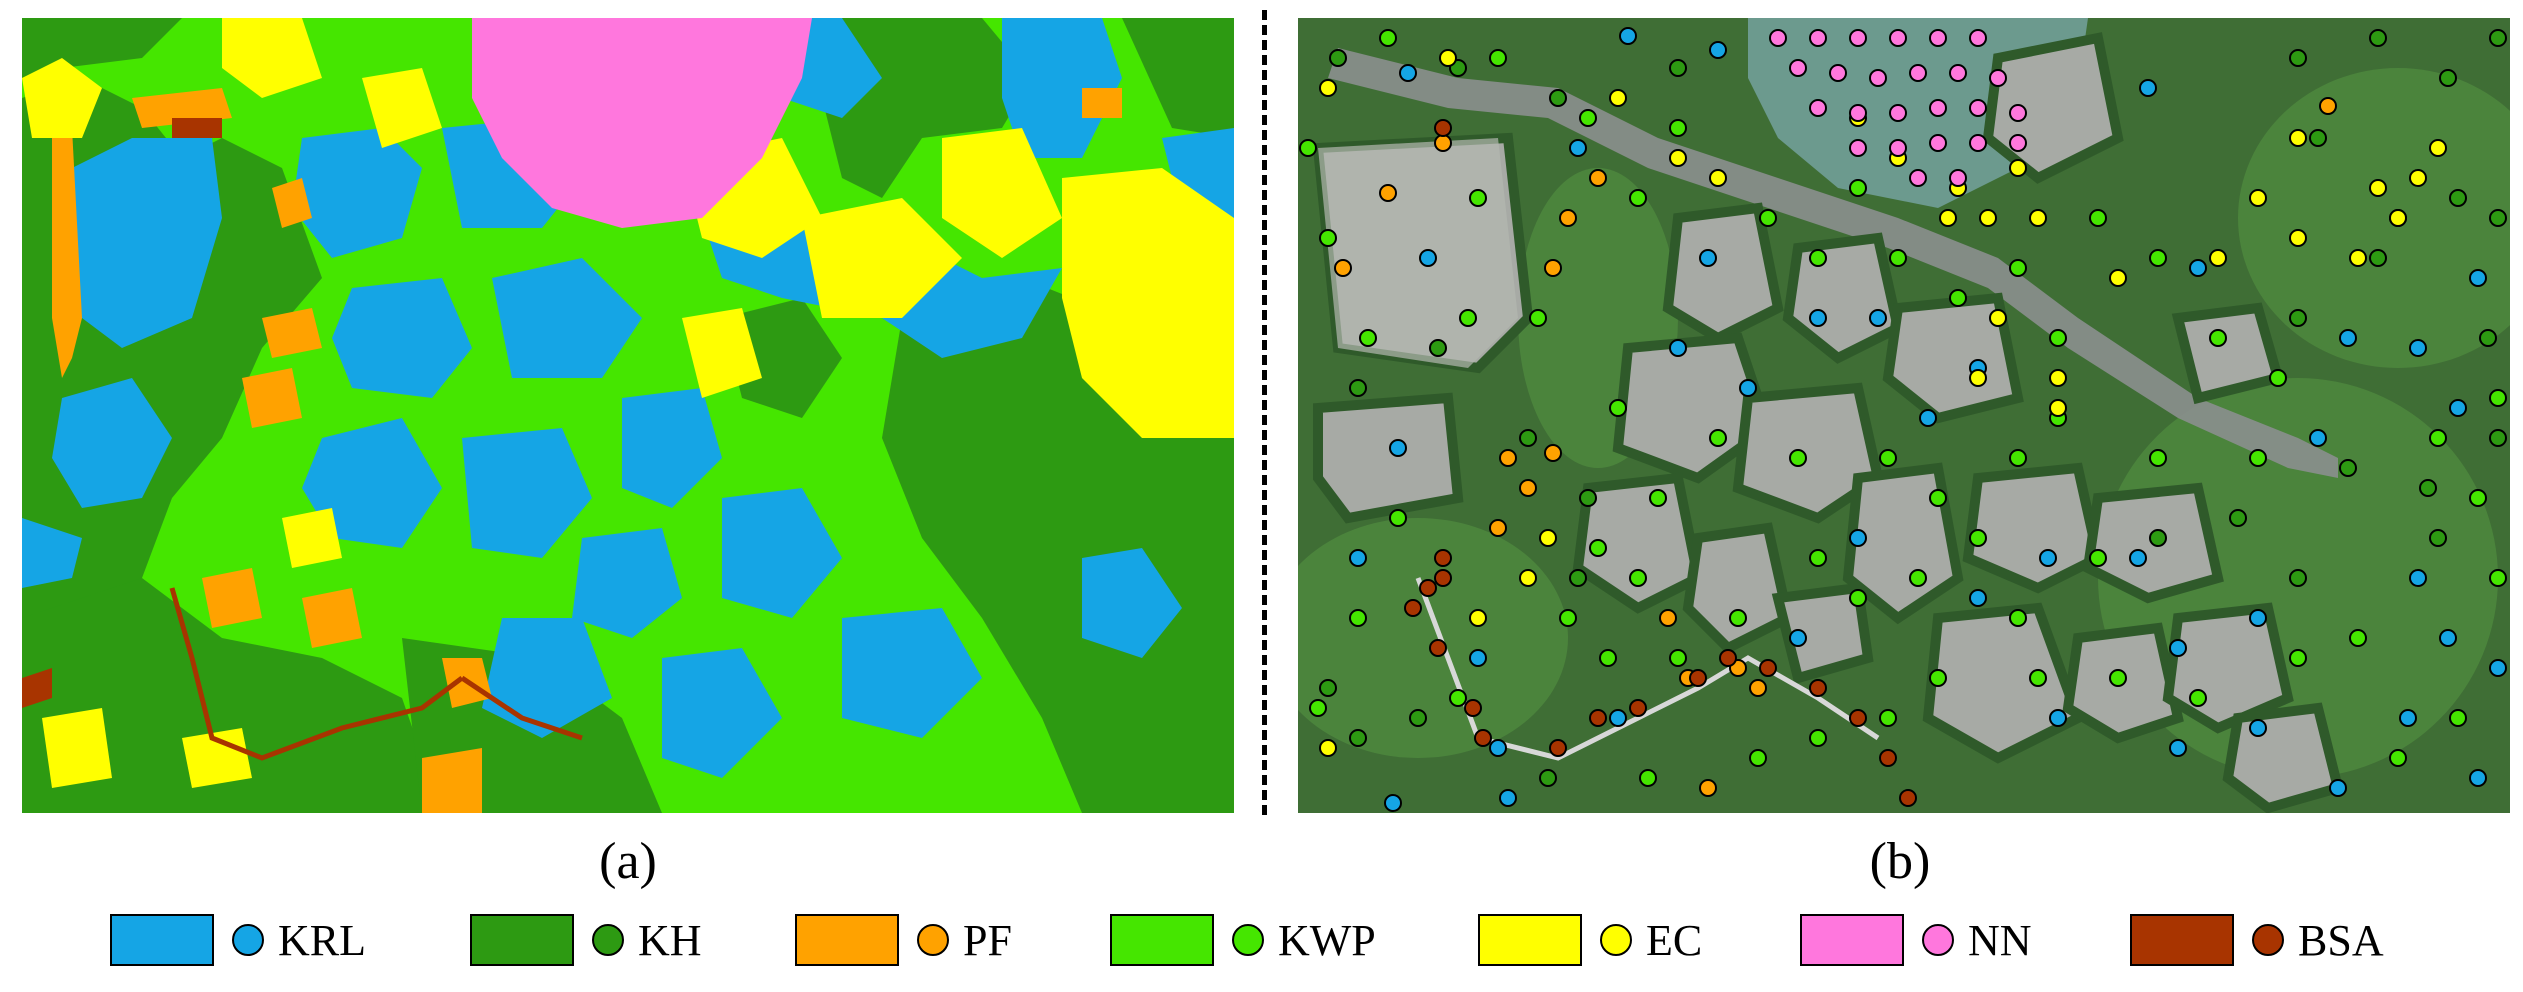  Describe the element at coordinates (1264, 412) in the screenshot. I see `panel-divider` at that location.